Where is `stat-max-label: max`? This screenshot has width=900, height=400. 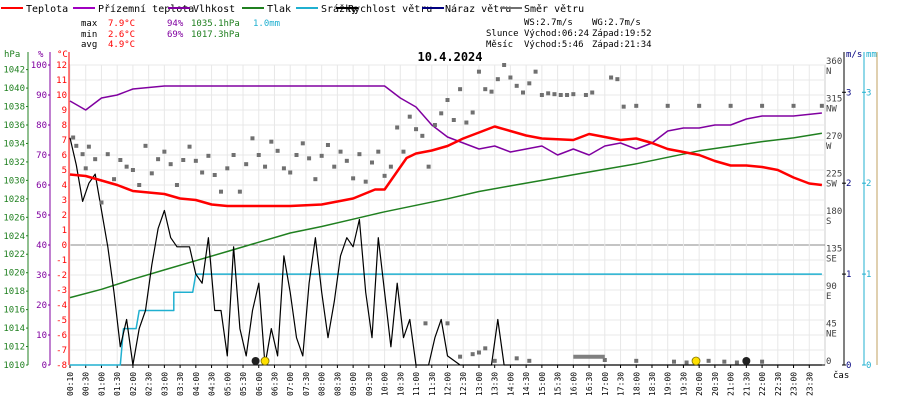
stat-max-label: max is located at coordinates (89, 24).